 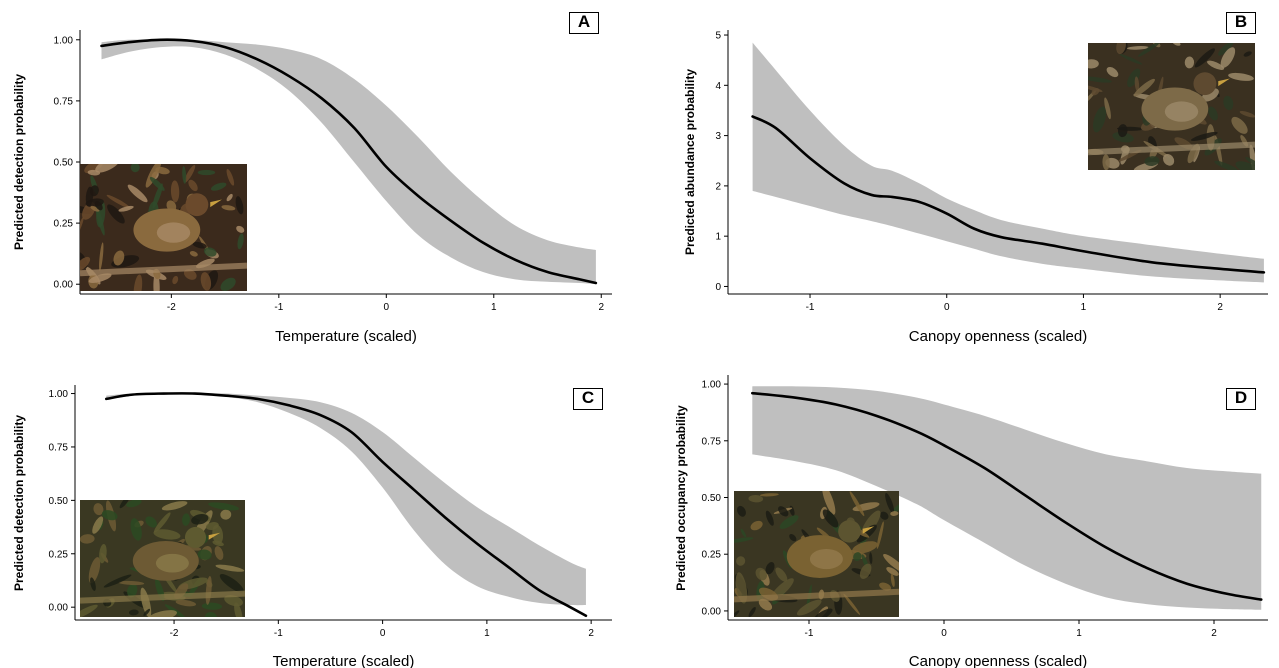 I want to click on prediction-line-d, so click(x=1007, y=496).